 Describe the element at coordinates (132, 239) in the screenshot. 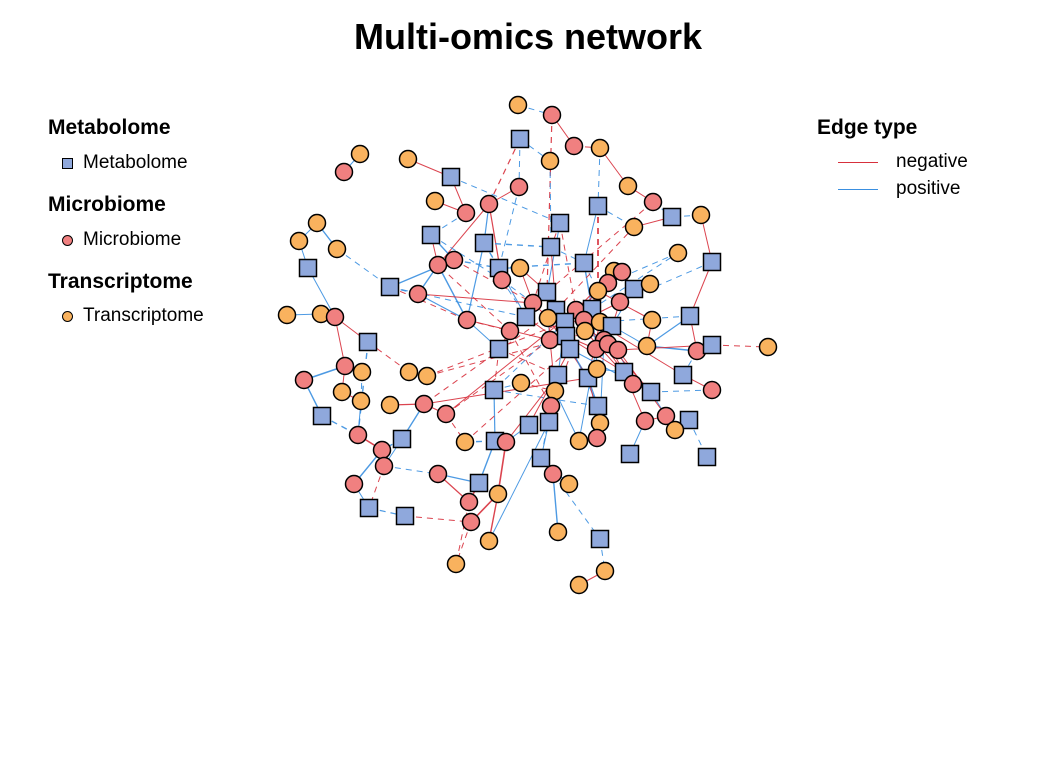

I see `legend-label-microbiome: Microbiome` at that location.